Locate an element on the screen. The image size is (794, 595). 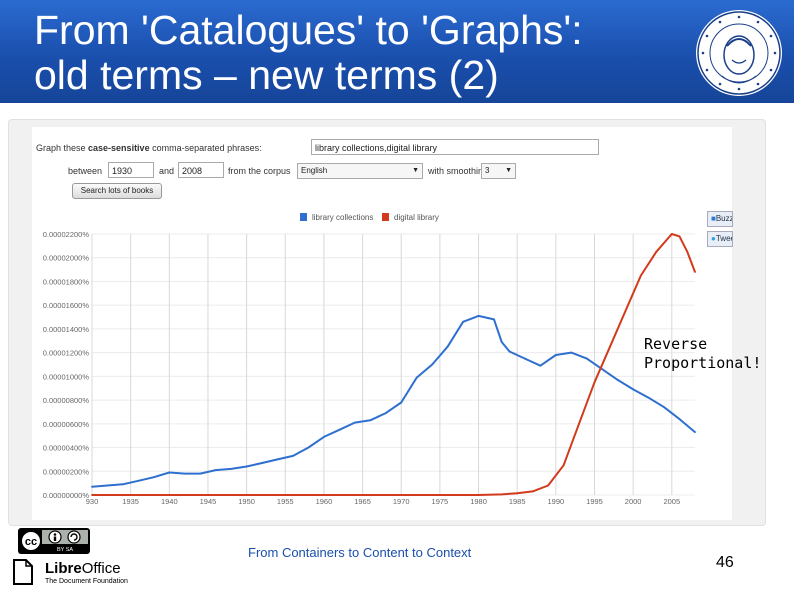
x-tick-label: 1980 is located at coordinates (478, 501).